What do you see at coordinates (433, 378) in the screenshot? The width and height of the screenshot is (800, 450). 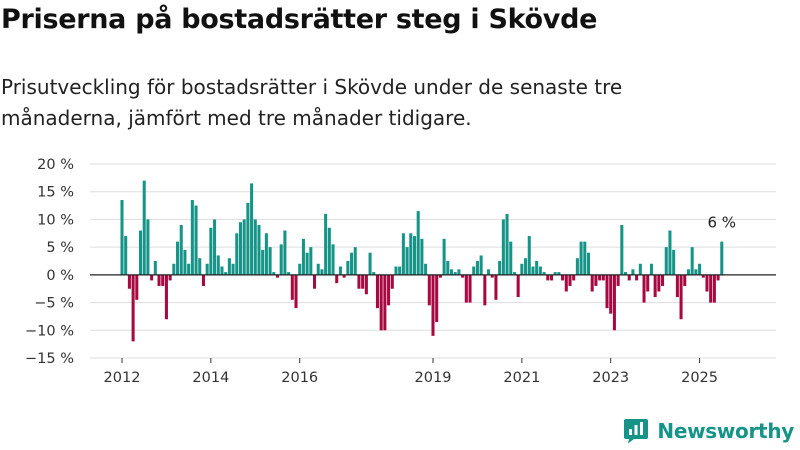 I see `x-tick-label: 2019` at bounding box center [433, 378].